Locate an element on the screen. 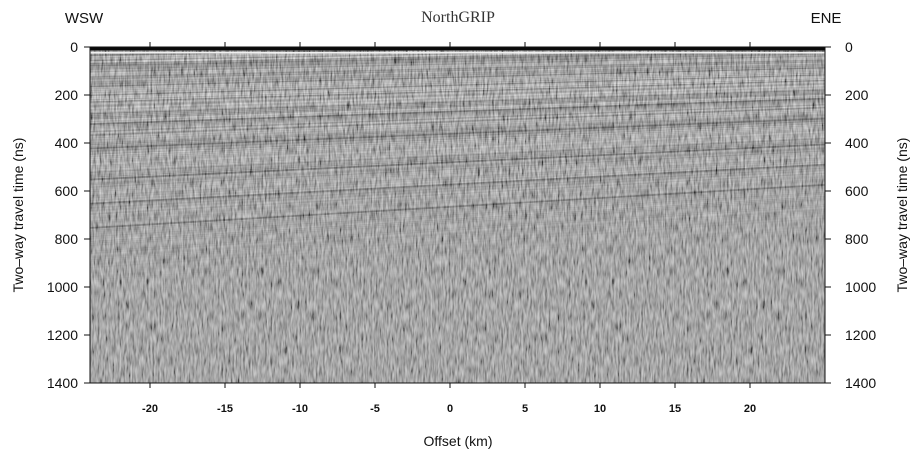 The width and height of the screenshot is (913, 459). x-tick-label: 5 is located at coordinates (525, 409).